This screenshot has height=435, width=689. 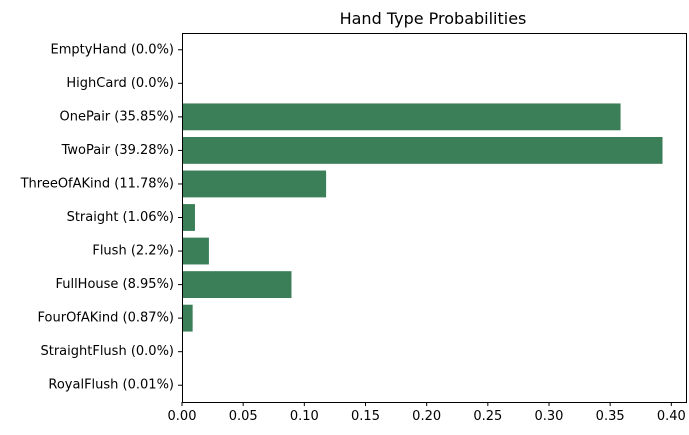 I want to click on y-tick-label: FourOfAKind (0.87%), so click(x=106, y=318).